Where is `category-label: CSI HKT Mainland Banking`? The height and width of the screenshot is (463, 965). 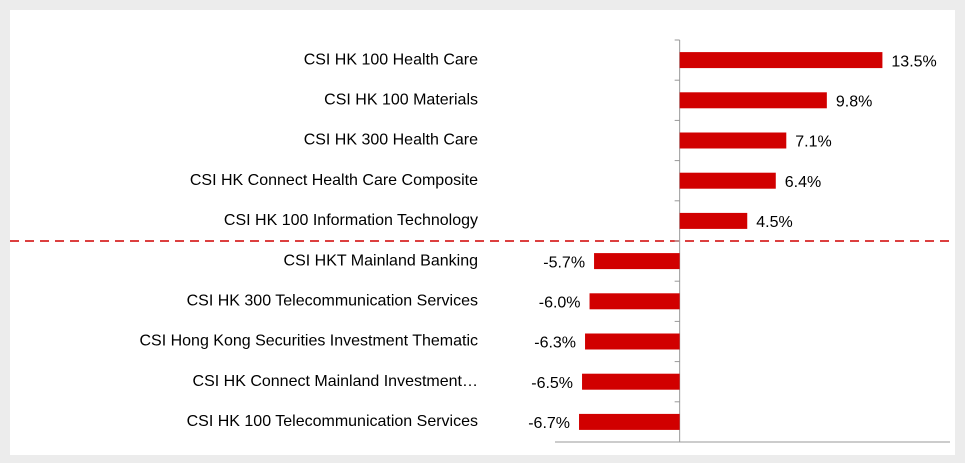 category-label: CSI HKT Mainland Banking is located at coordinates (381, 260).